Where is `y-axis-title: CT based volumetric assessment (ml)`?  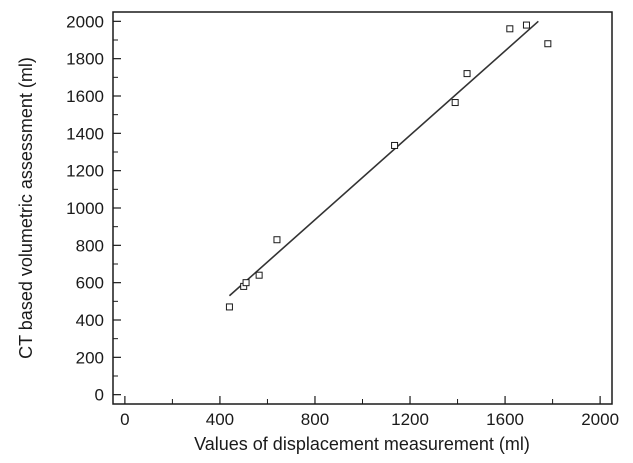 y-axis-title: CT based volumetric assessment (ml) is located at coordinates (26, 208).